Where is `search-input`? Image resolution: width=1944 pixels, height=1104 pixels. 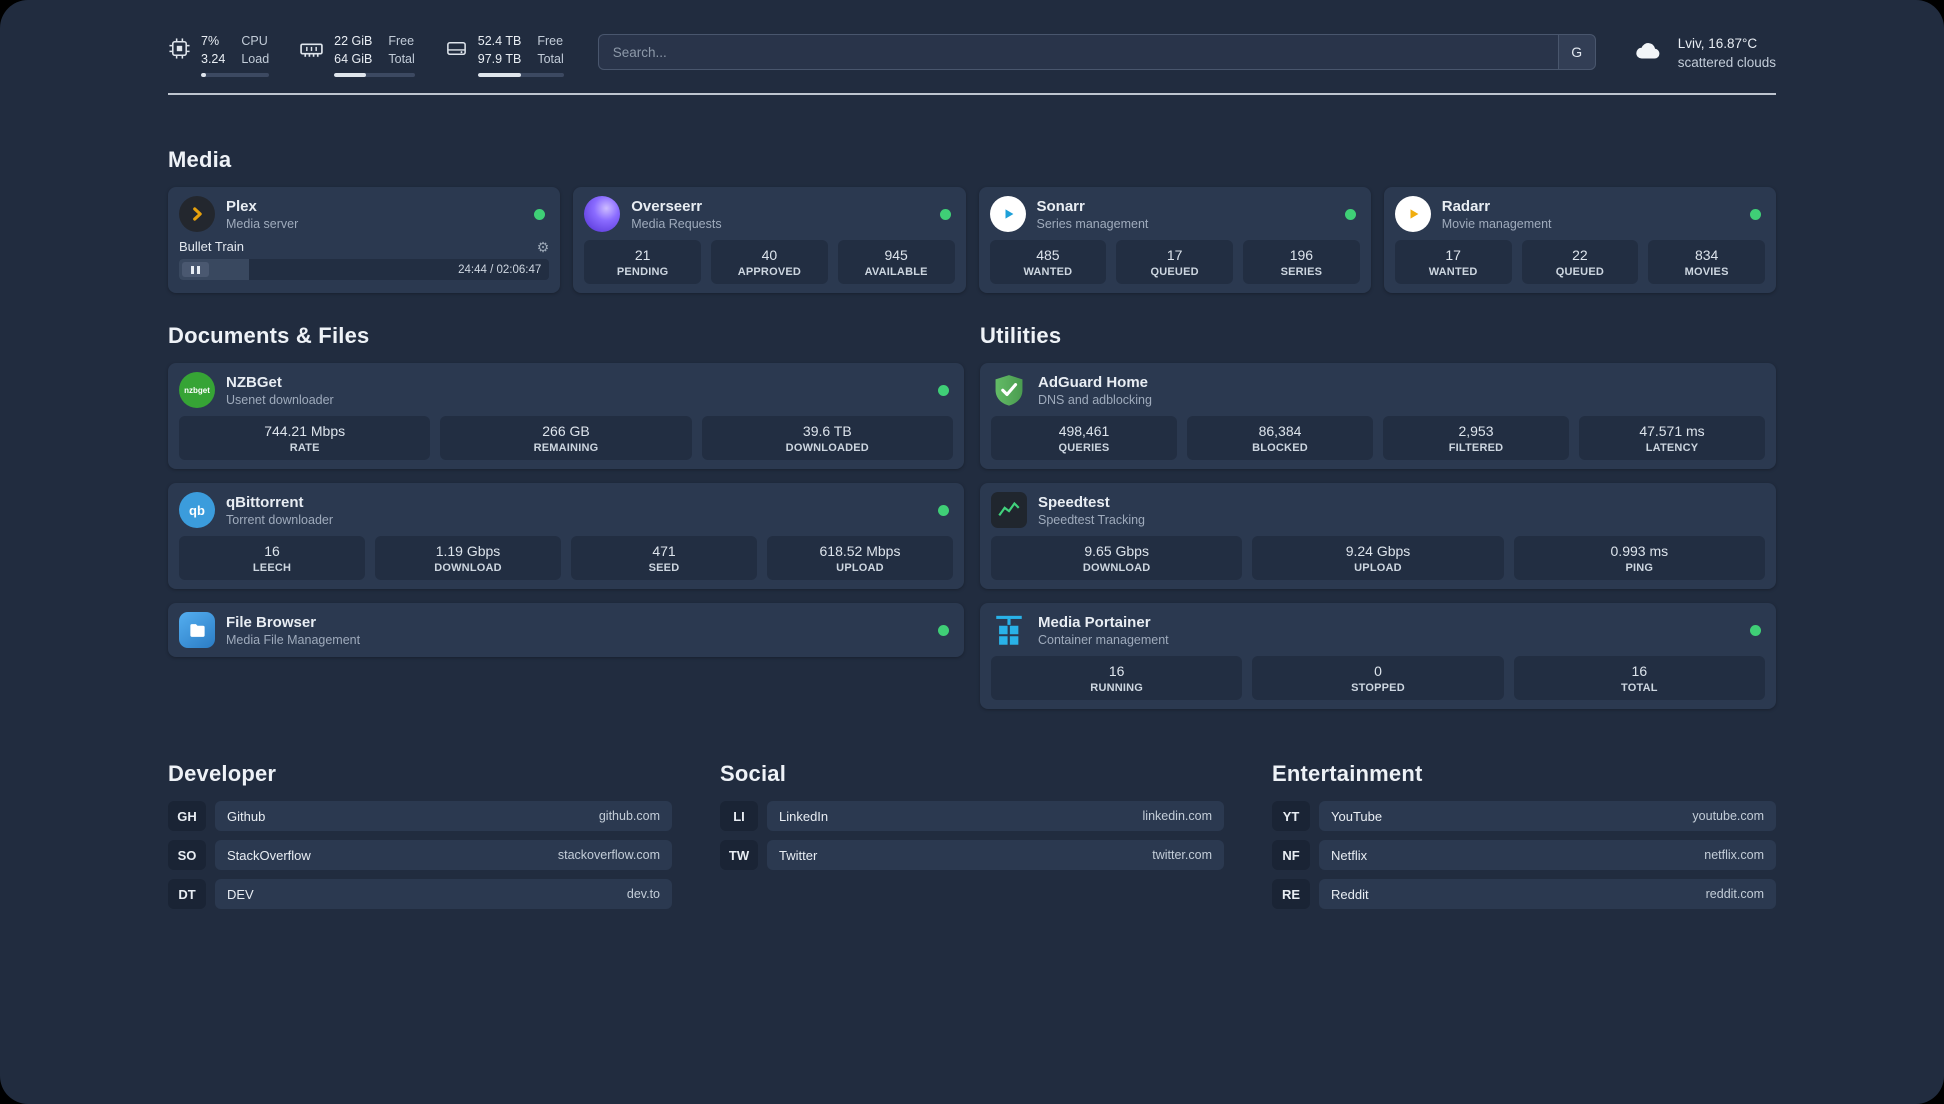 search-input is located at coordinates (1077, 52).